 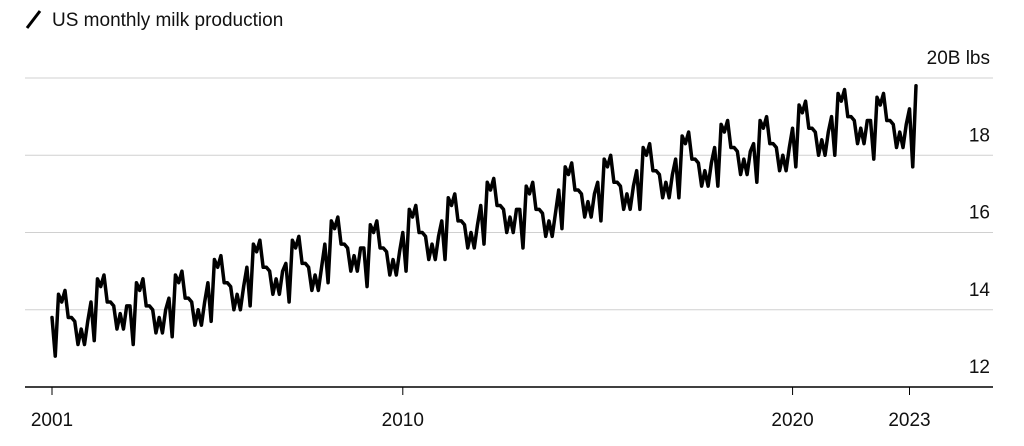 I want to click on x-tick-label: 2023, so click(x=909, y=420).